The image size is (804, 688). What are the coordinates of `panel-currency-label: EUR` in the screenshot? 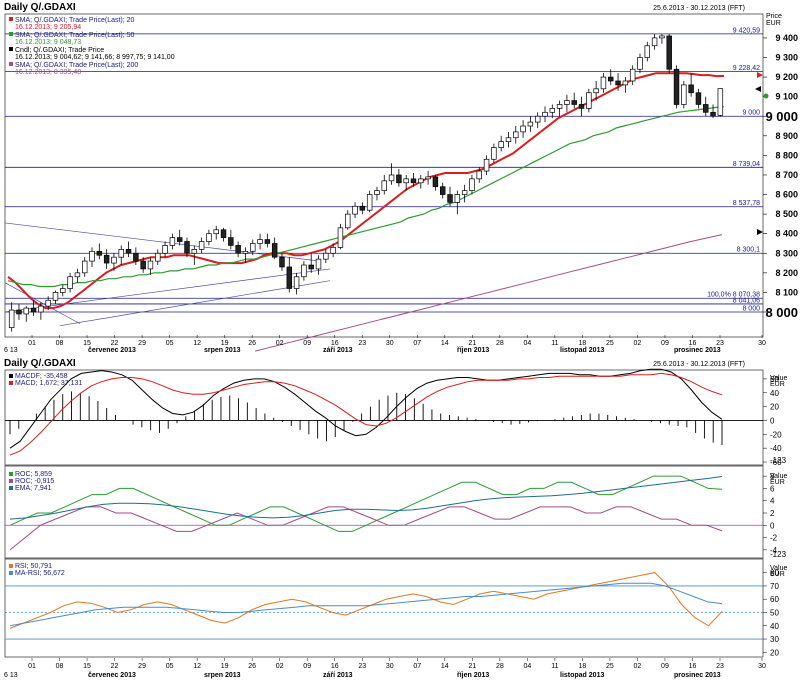 It's located at (777, 384).